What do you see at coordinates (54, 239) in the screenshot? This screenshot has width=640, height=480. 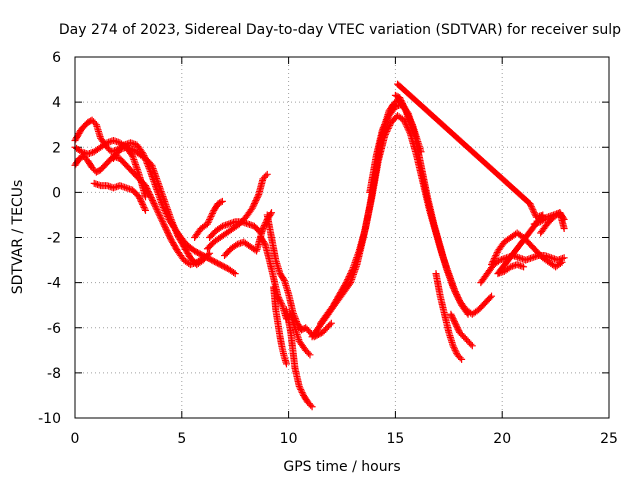 I see `y-tick-label: -2` at bounding box center [54, 239].